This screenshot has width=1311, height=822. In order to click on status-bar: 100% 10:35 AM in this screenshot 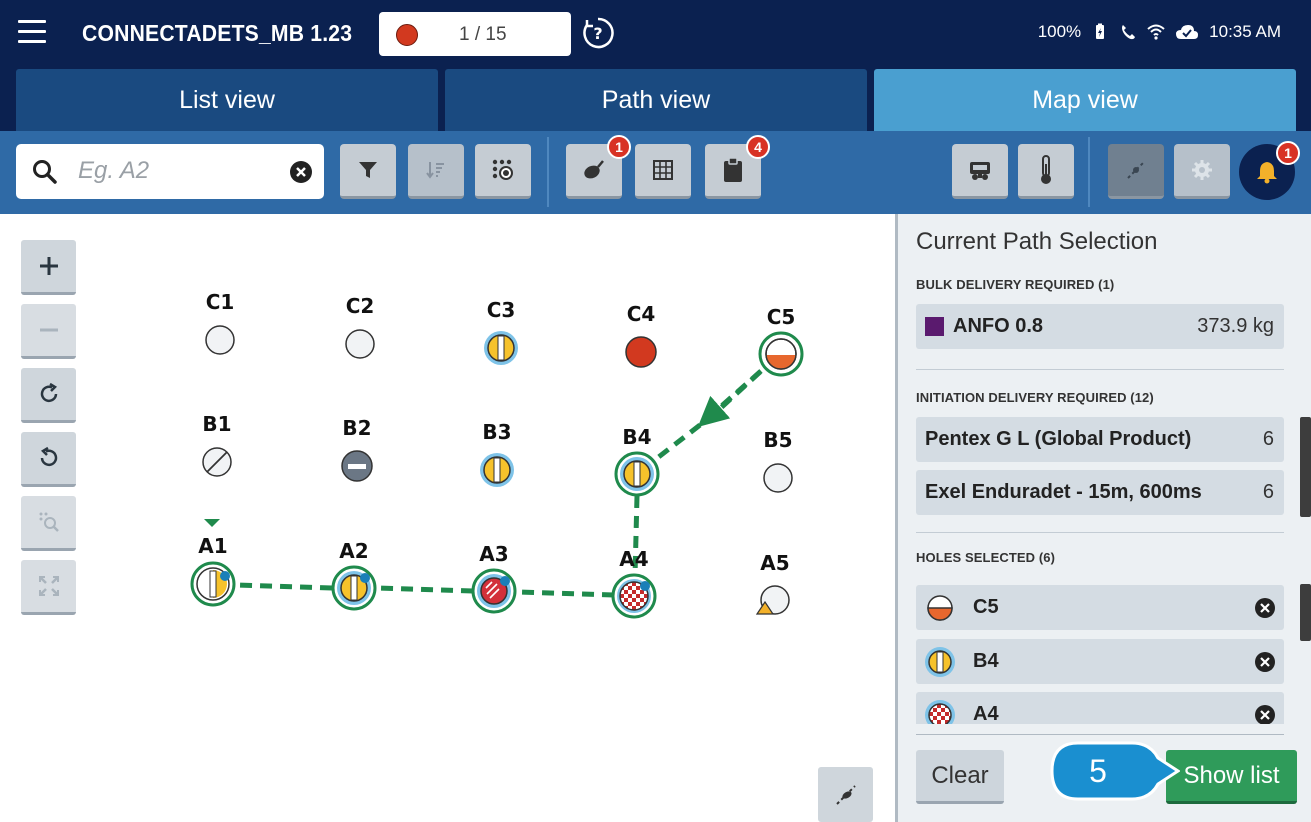, I will do `click(1159, 32)`.